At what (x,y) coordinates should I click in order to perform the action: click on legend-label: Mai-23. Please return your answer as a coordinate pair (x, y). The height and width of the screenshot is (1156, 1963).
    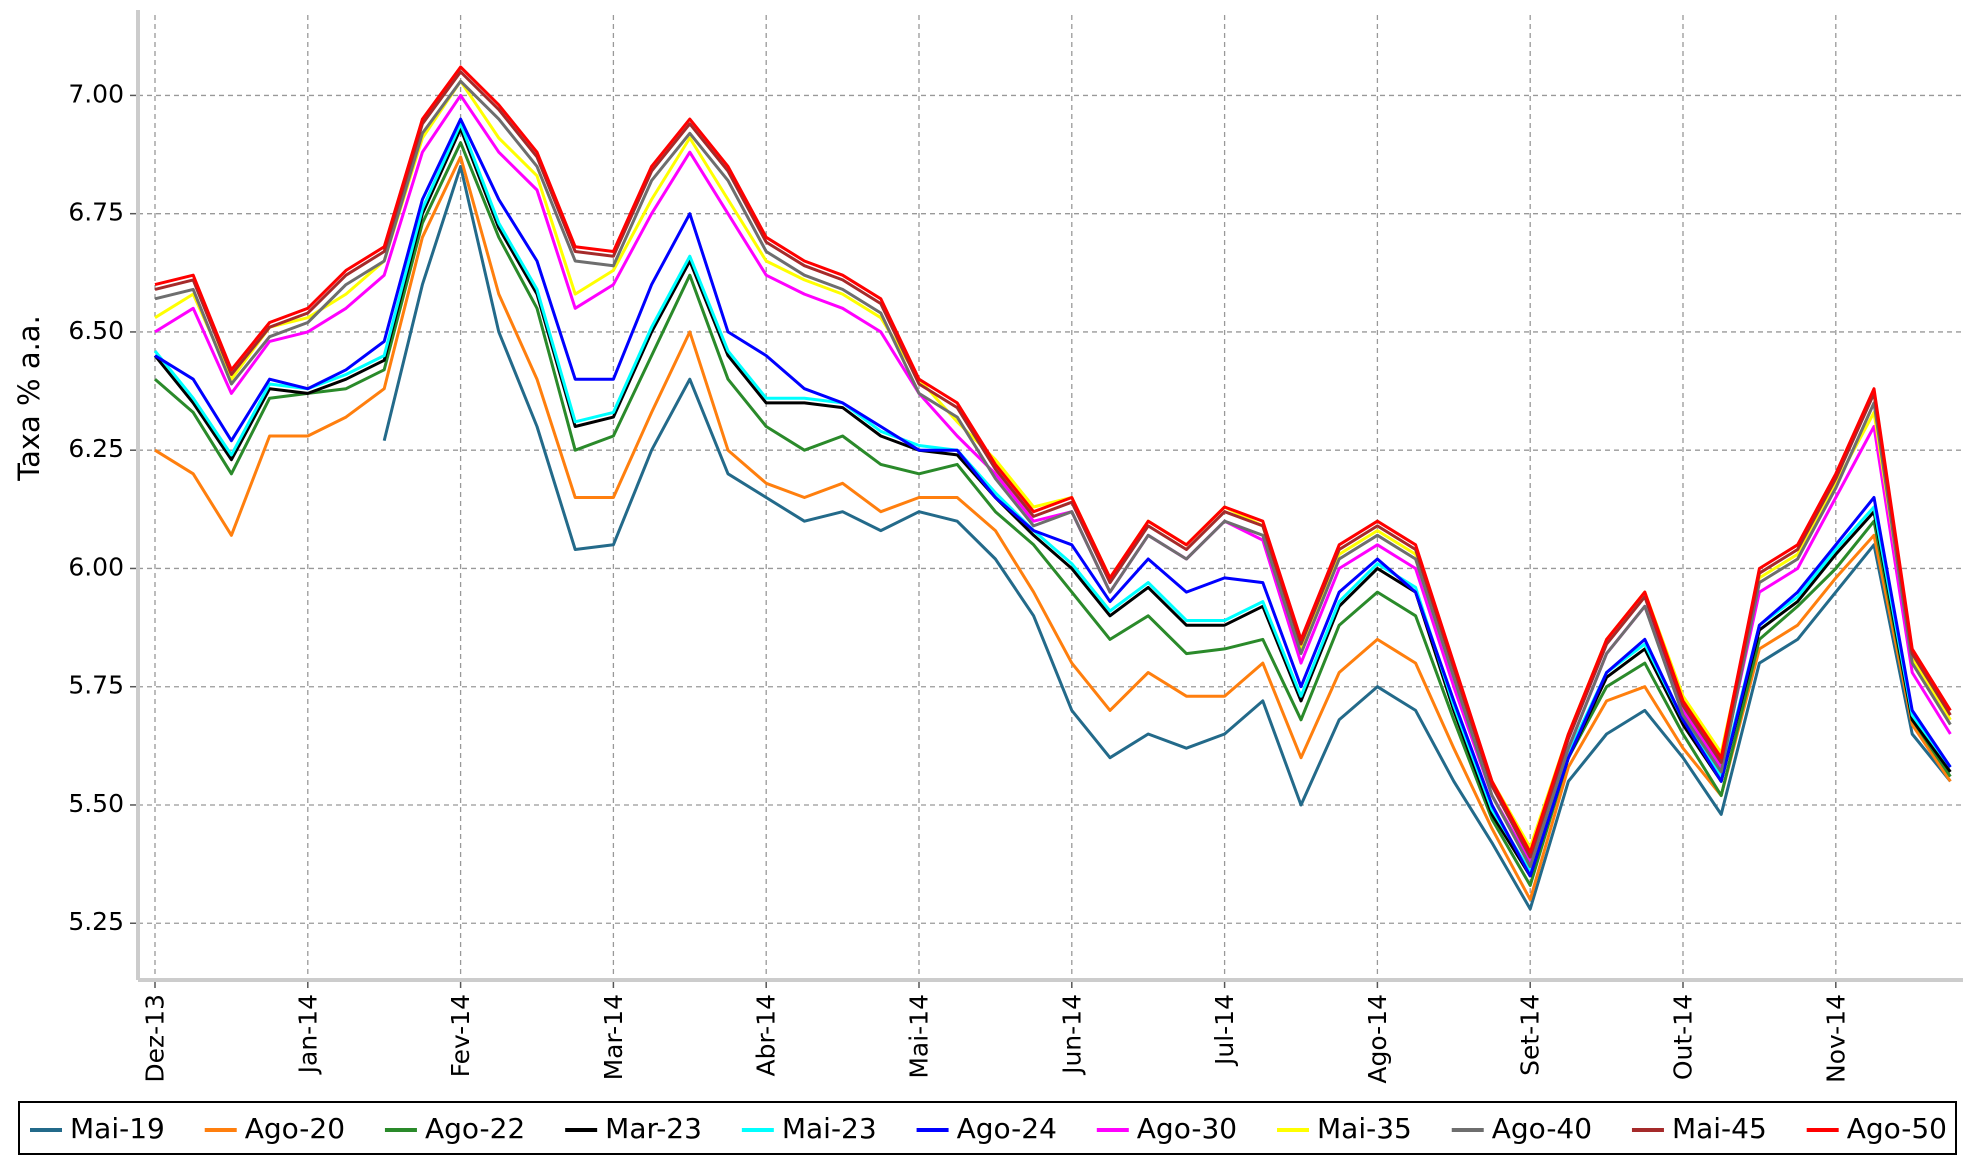
    Looking at the image, I should click on (829, 1128).